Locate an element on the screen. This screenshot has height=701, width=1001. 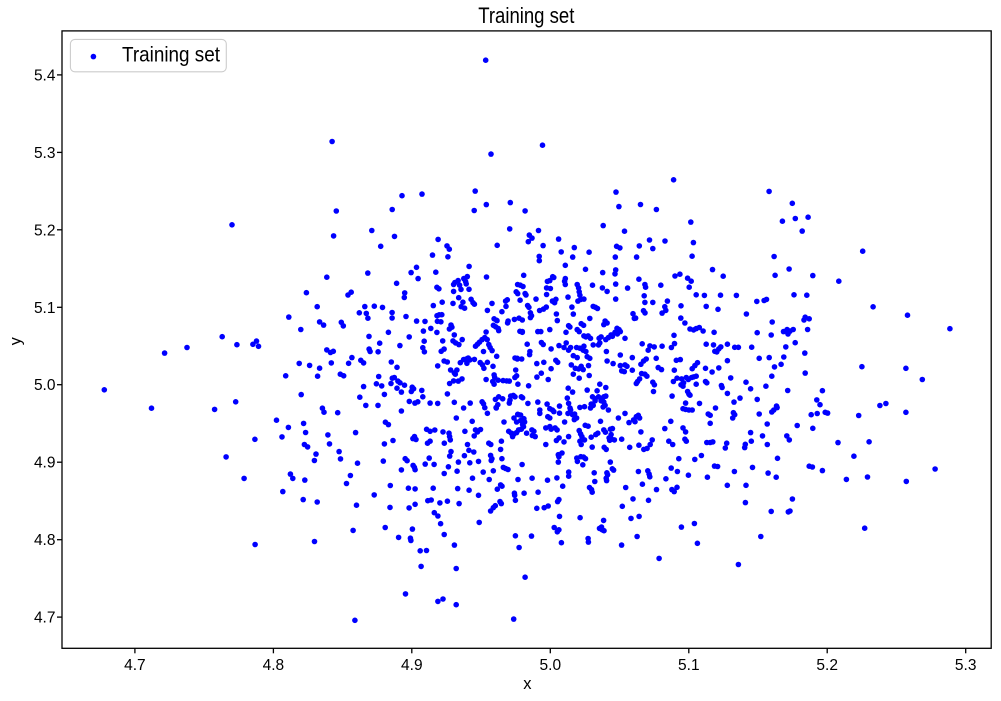
svg-text: y is located at coordinates (16, 341).